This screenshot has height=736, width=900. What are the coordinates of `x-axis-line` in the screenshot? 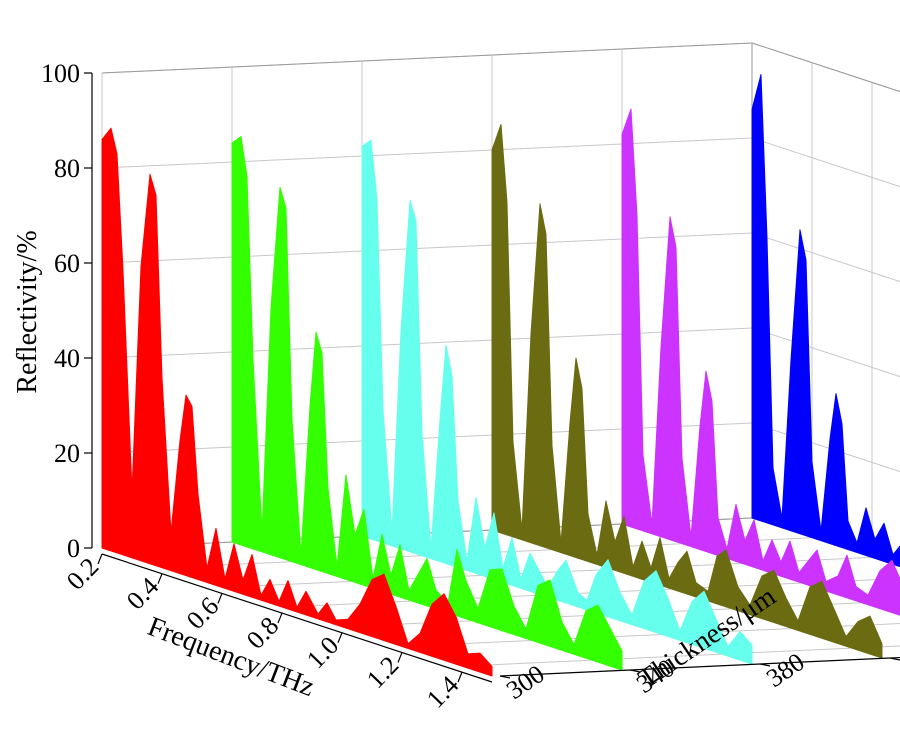 It's located at (297, 618).